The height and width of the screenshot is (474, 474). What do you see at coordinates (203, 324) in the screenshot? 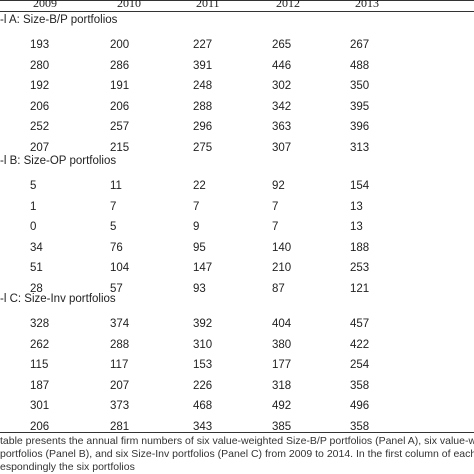
I see `table-cell: 392` at bounding box center [203, 324].